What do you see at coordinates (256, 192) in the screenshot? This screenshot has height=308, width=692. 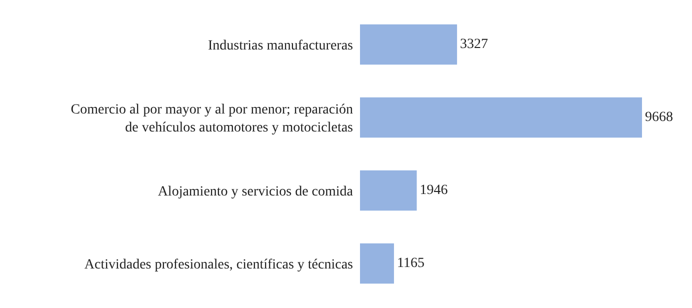 I see `y-tick-label: Alojamiento y servicios de comida` at bounding box center [256, 192].